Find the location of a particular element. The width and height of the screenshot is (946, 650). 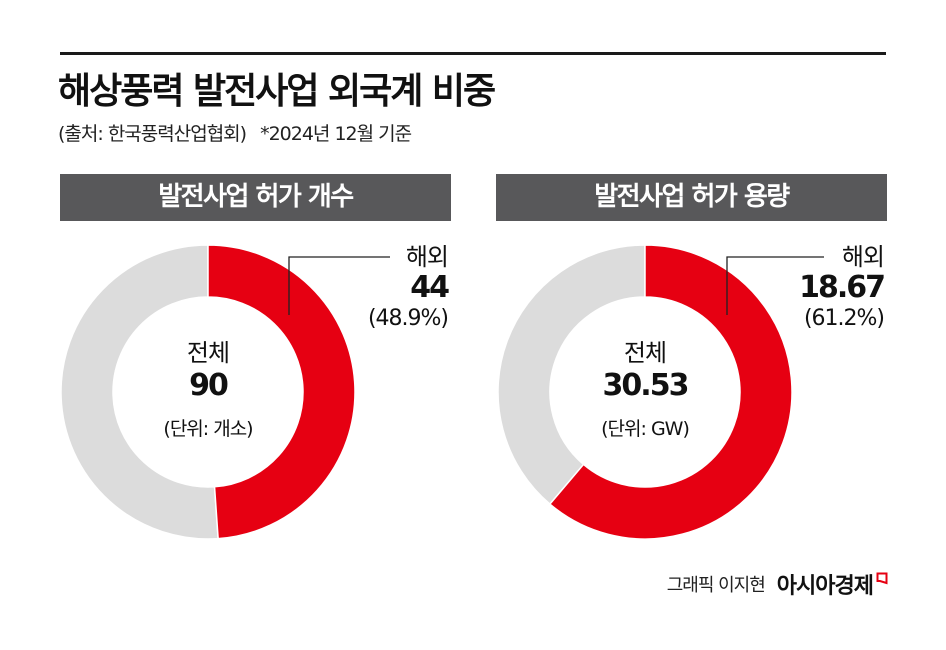

graphic-credit: 그래픽 이지현 is located at coordinates (716, 585).